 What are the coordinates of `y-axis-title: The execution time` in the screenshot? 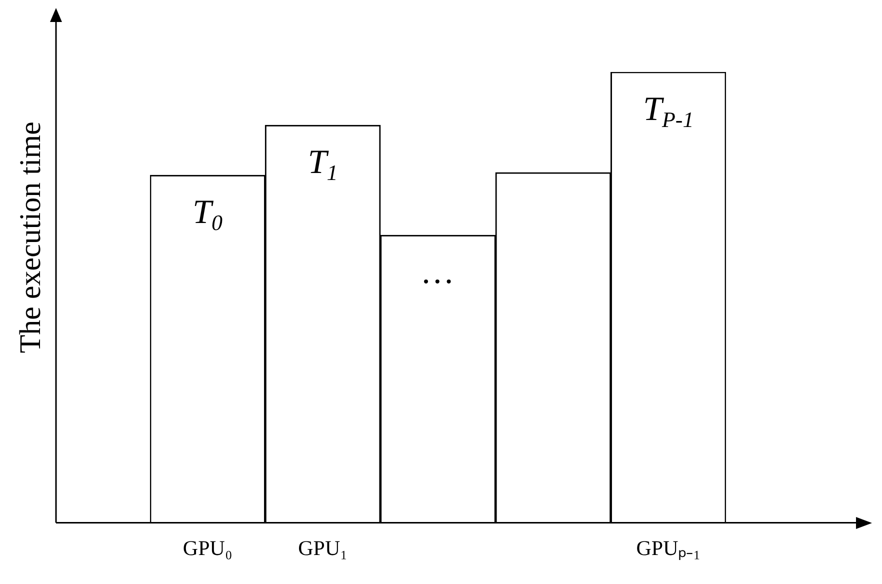 It's located at (30, 238).